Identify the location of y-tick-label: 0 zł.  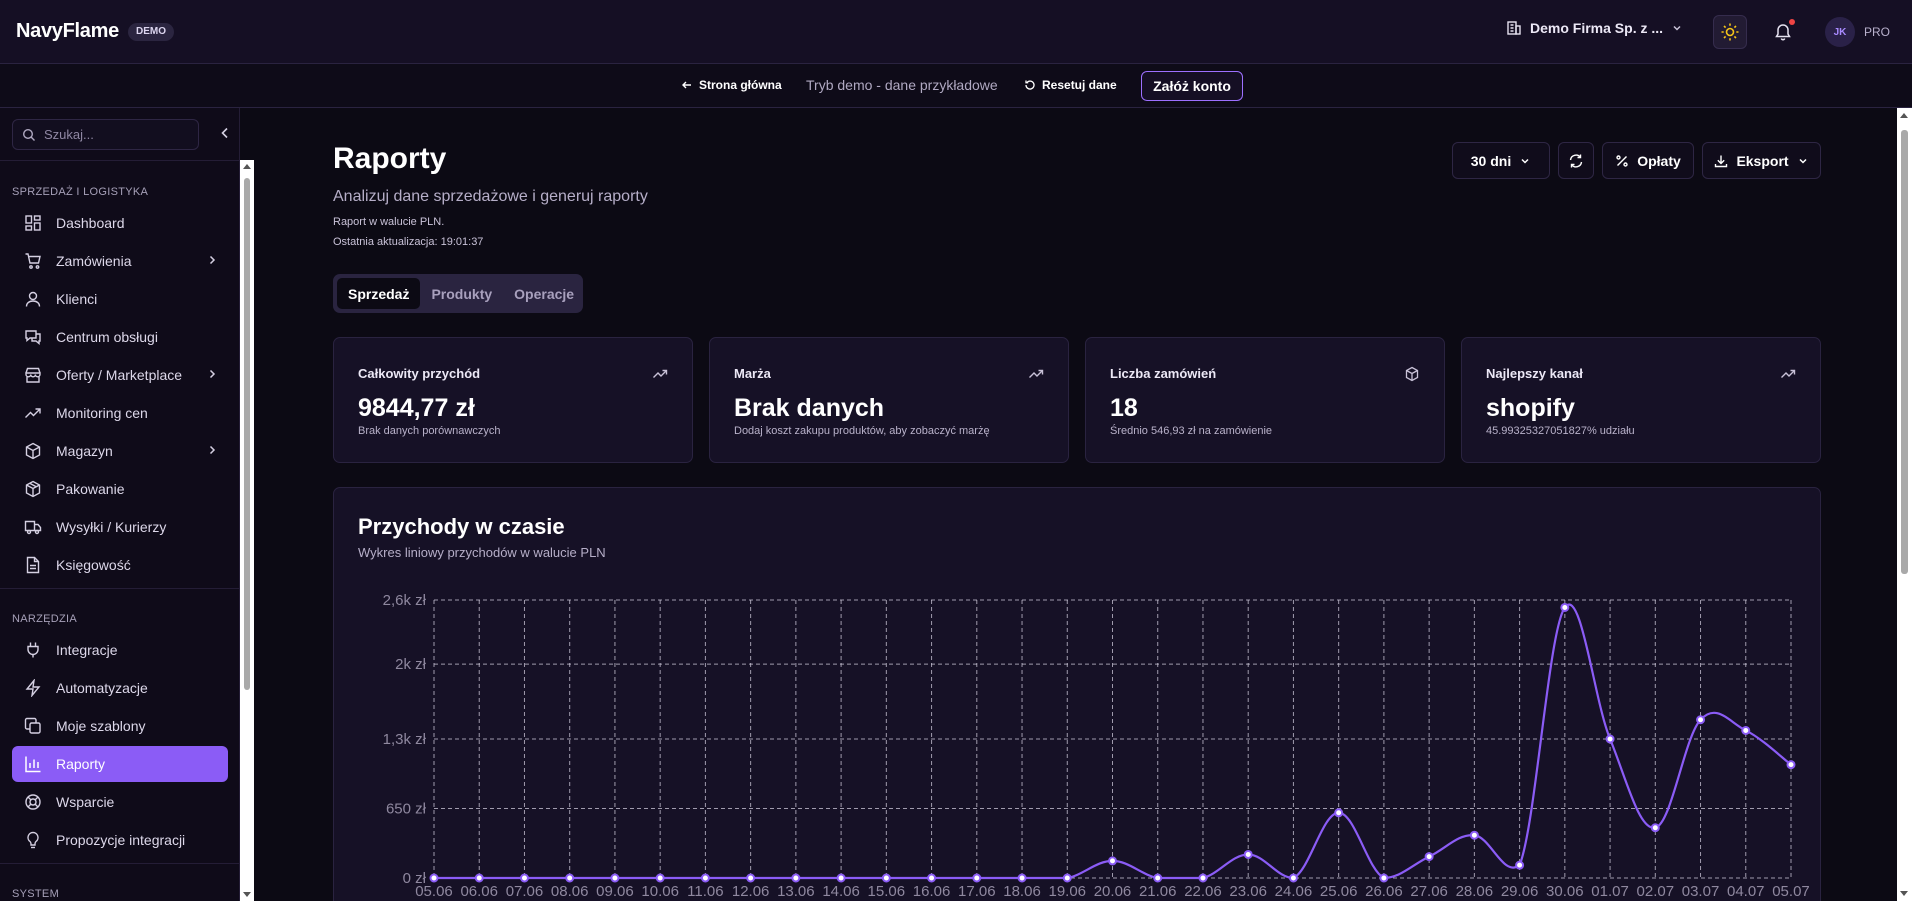
(415, 878).